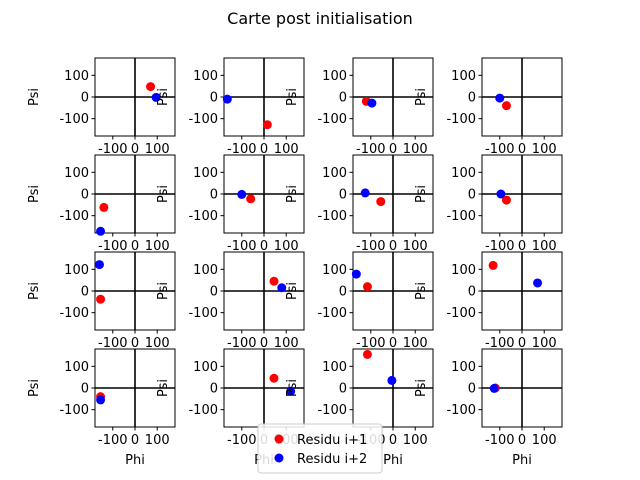 Image resolution: width=640 pixels, height=480 pixels. I want to click on xtick-label-r4c4-1: 0, so click(522, 440).